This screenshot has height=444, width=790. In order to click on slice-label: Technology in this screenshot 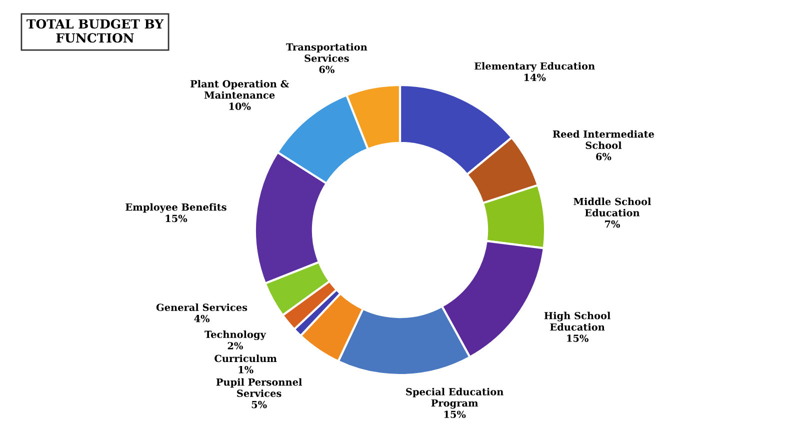, I will do `click(235, 335)`.